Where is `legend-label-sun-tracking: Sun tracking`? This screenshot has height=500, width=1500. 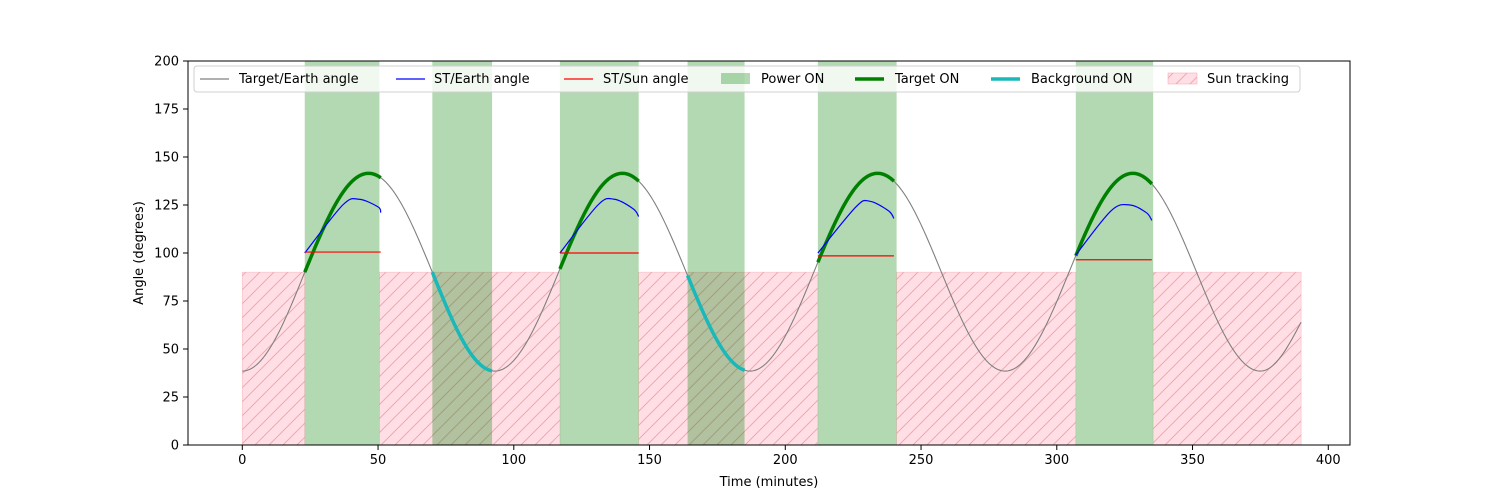
legend-label-sun-tracking: Sun tracking is located at coordinates (1248, 79).